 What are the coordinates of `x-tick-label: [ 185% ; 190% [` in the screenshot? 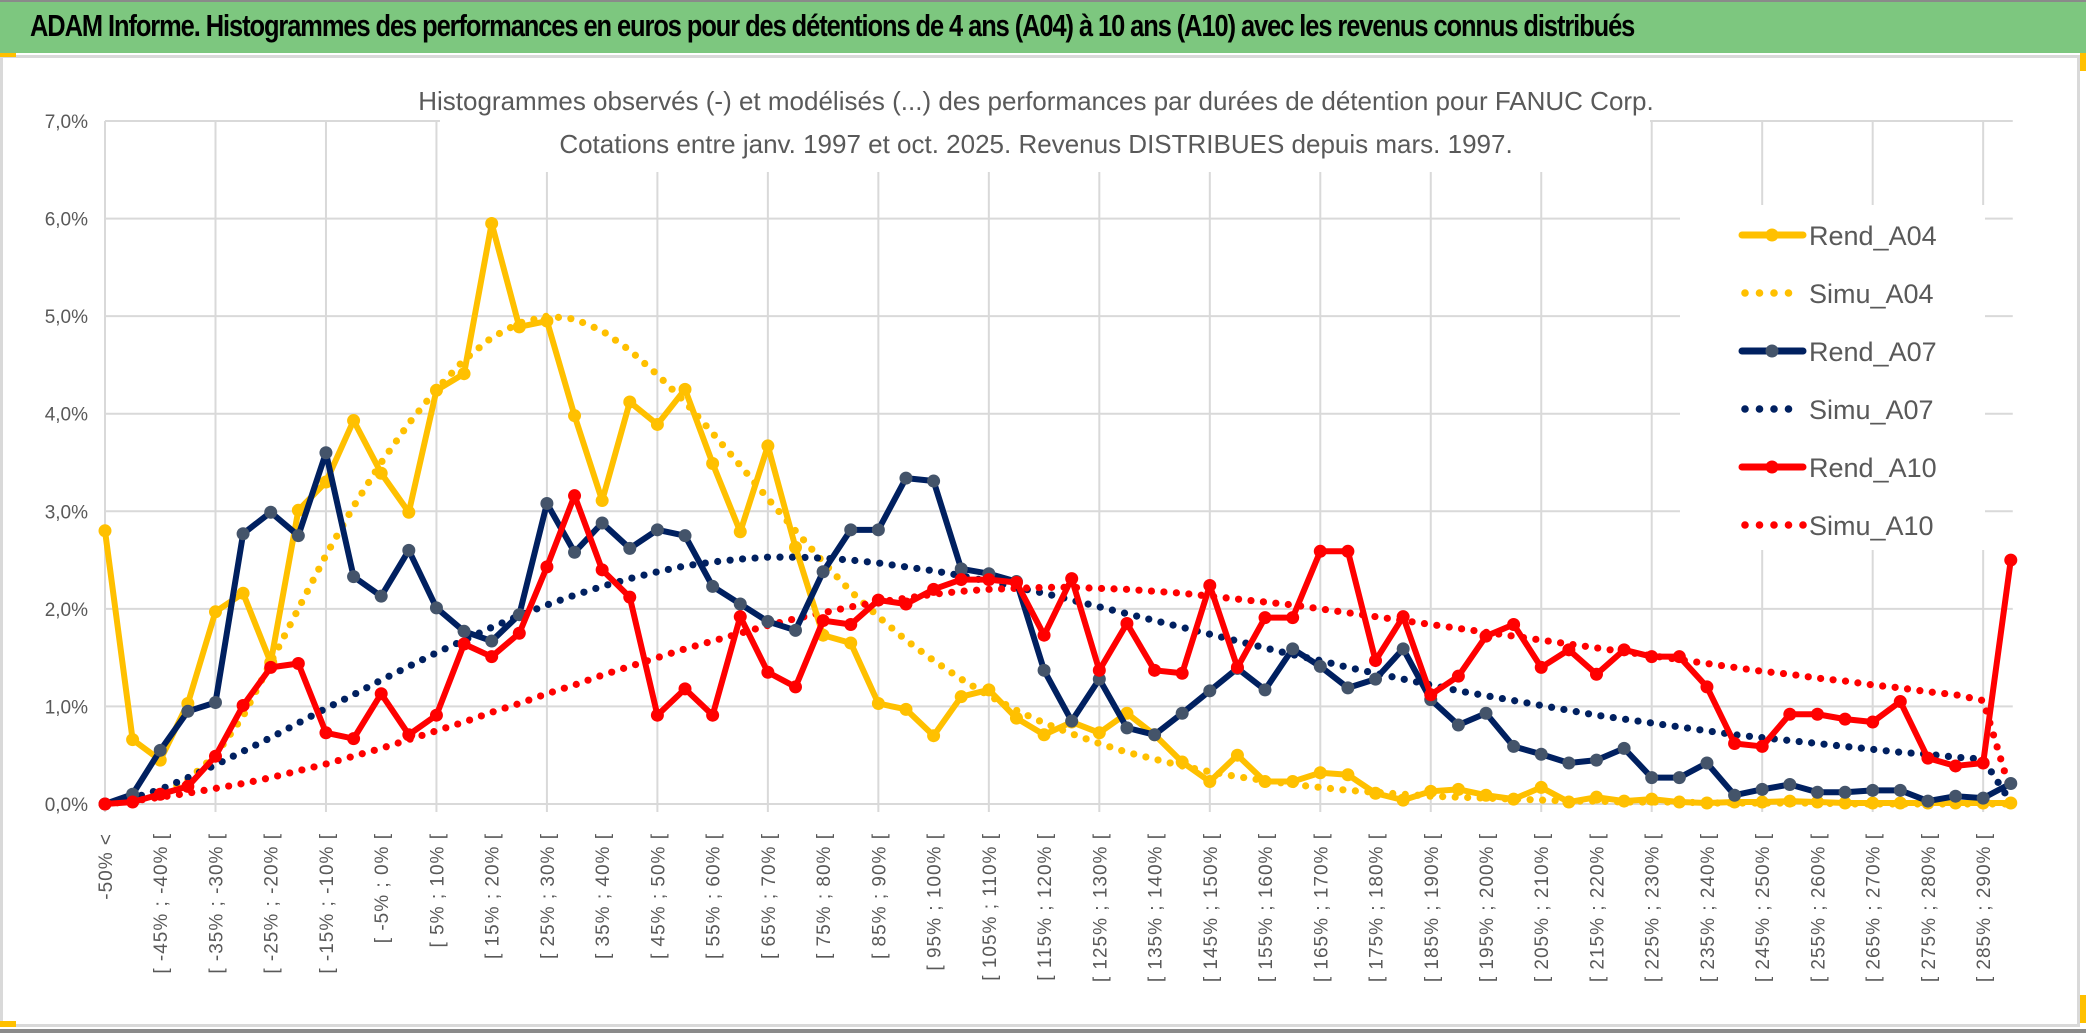 It's located at (1432, 907).